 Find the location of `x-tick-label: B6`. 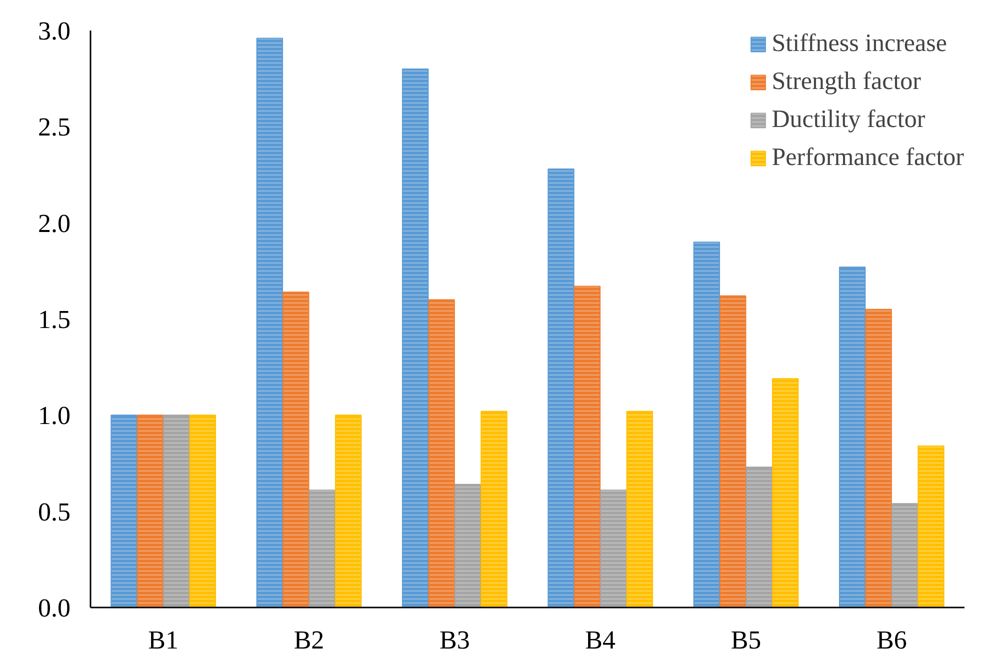

x-tick-label: B6 is located at coordinates (891, 640).